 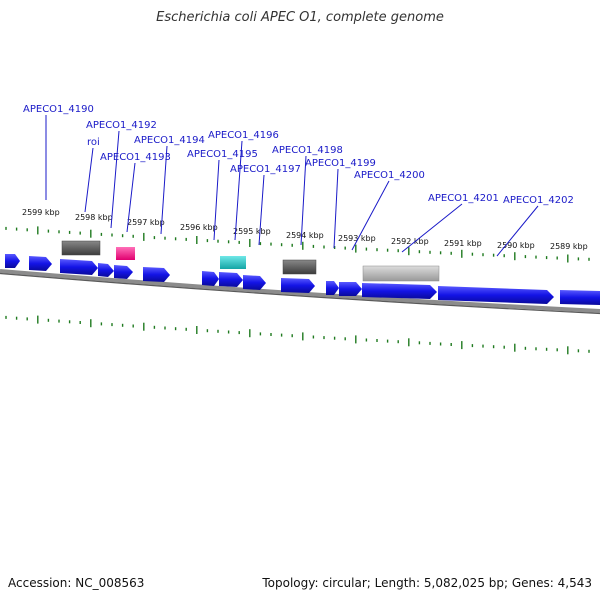 I want to click on lower-tick-ruler, so click(x=297, y=335).